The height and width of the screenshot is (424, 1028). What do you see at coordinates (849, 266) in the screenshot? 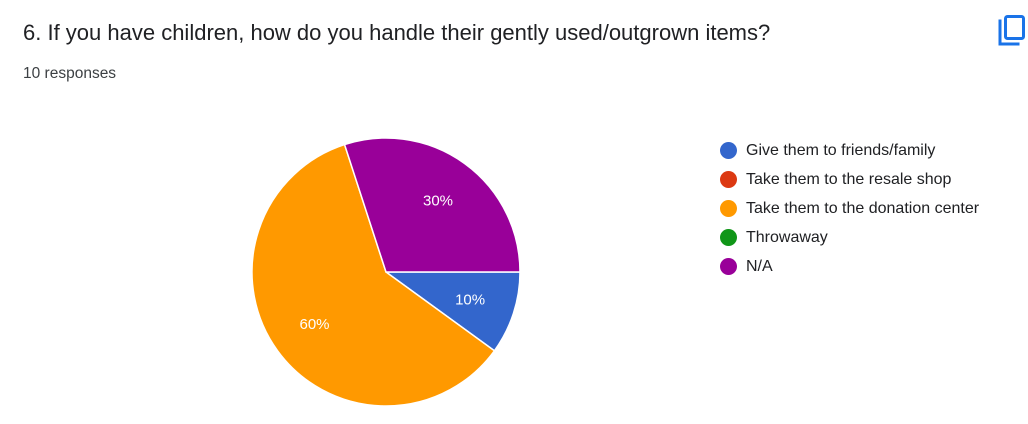
I see `legend-item: N/A` at bounding box center [849, 266].